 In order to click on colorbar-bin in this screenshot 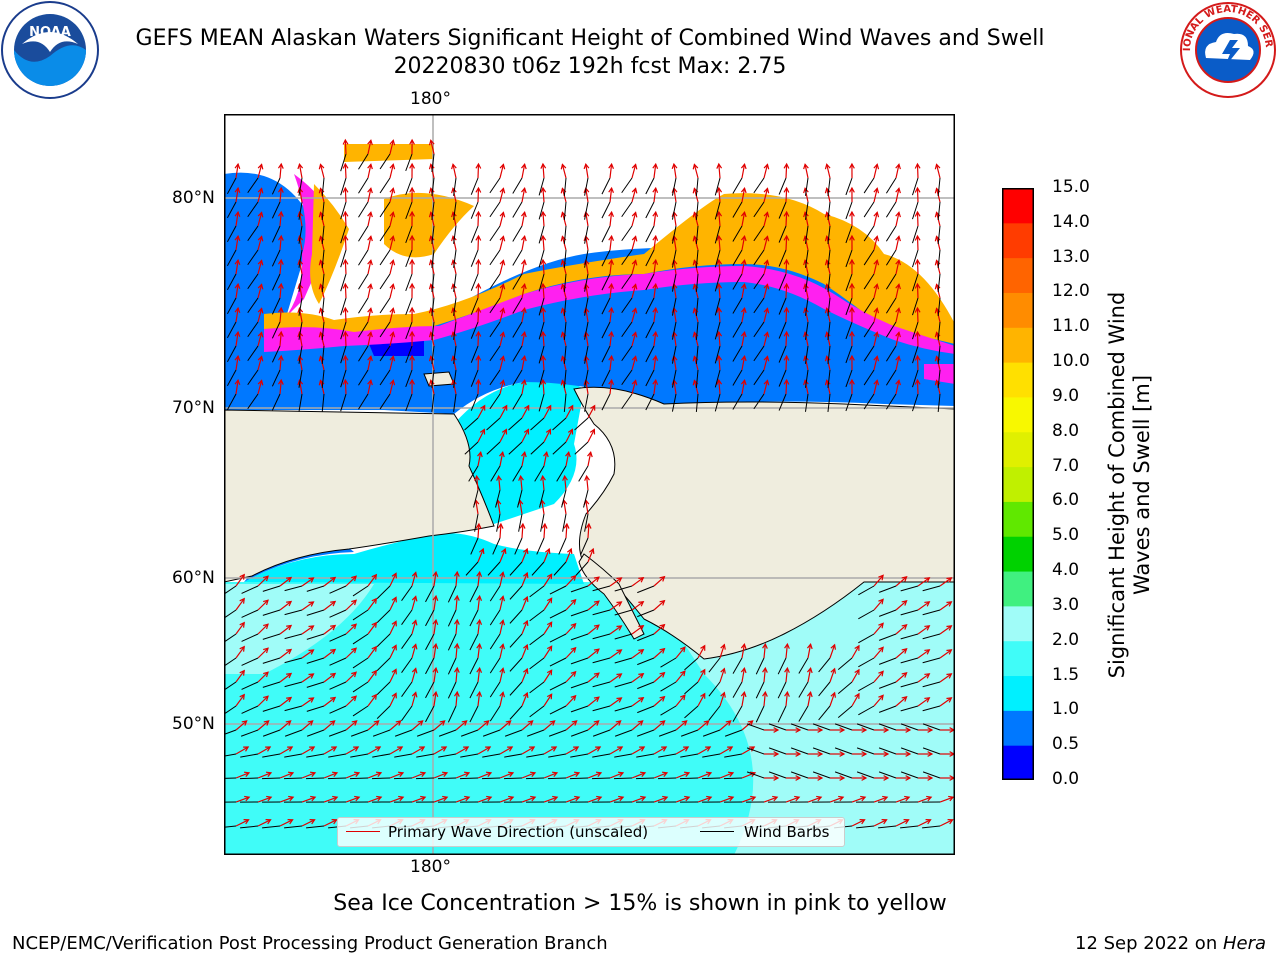, I will do `click(1018, 519)`.